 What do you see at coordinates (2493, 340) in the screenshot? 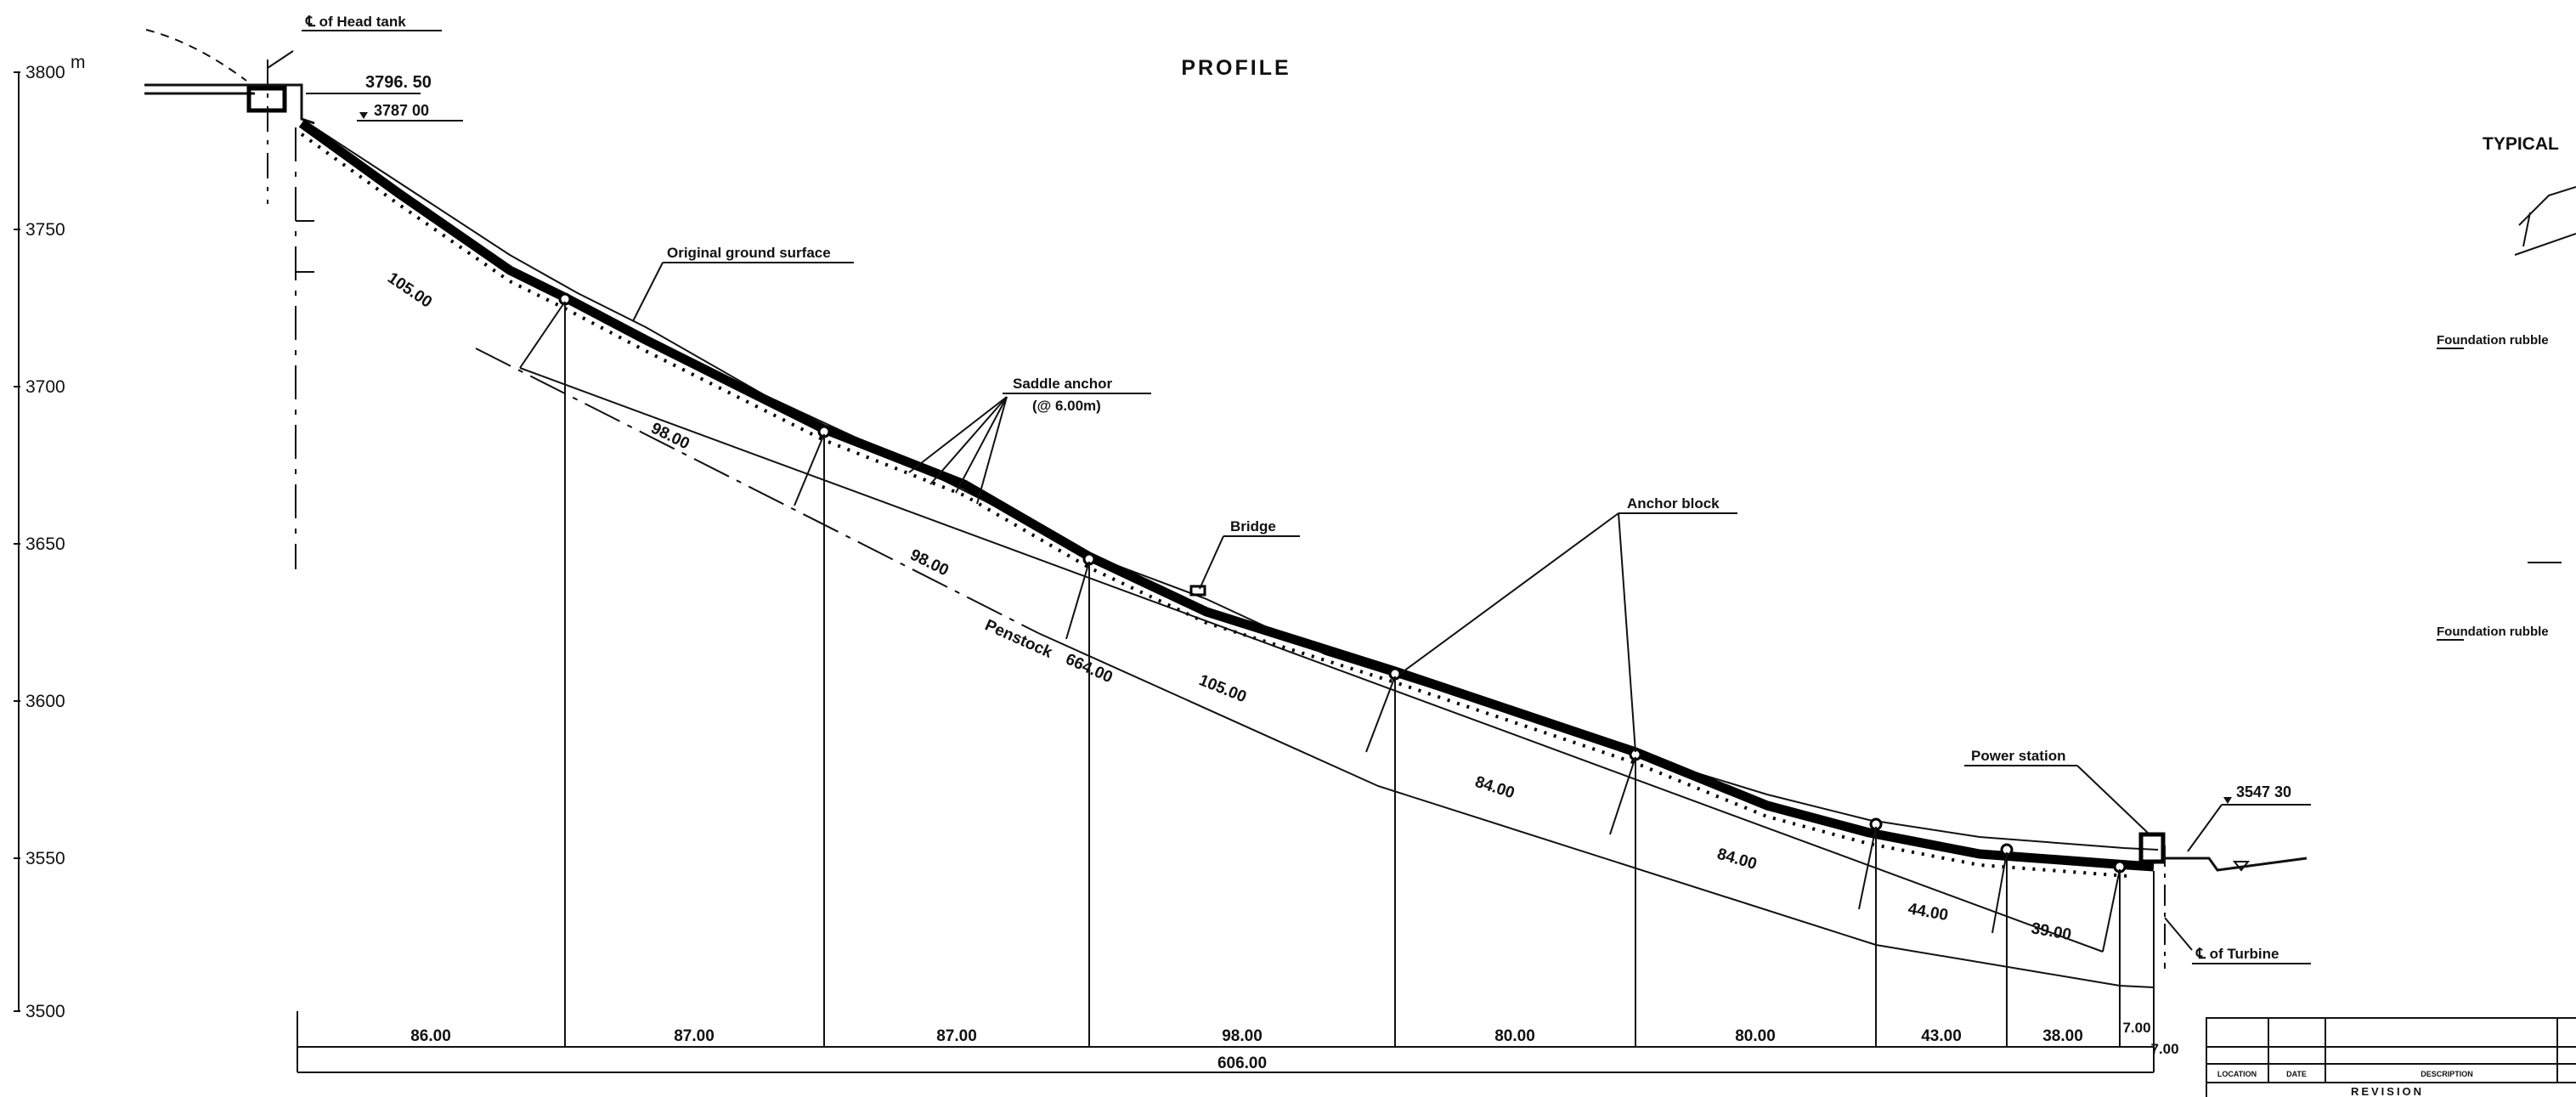
I see `foundation-rubble-1: Foundation rubble` at bounding box center [2493, 340].